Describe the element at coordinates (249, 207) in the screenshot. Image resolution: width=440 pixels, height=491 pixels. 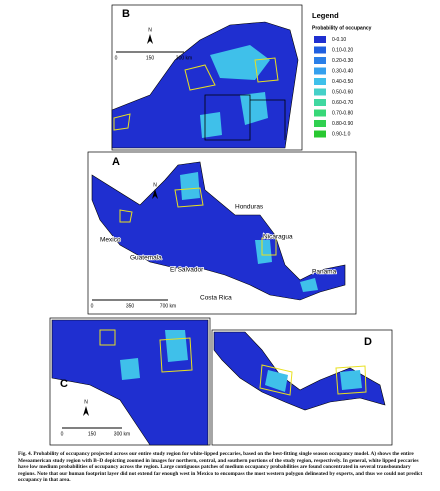
I see `country-label: Honduras` at that location.